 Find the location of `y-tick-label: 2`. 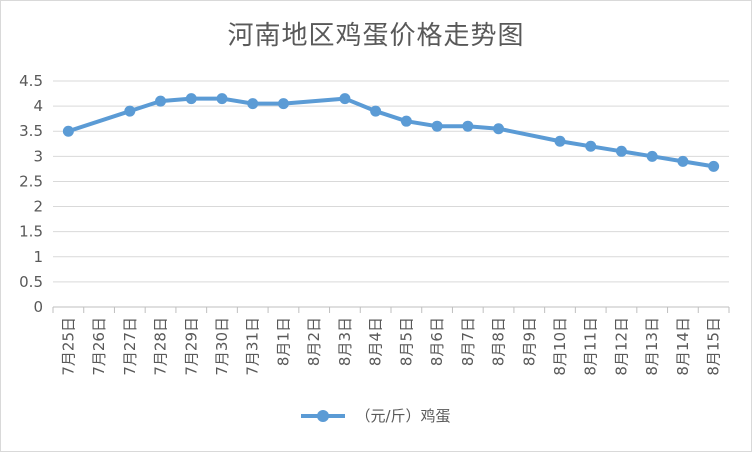

y-tick-label: 2 is located at coordinates (38, 207).